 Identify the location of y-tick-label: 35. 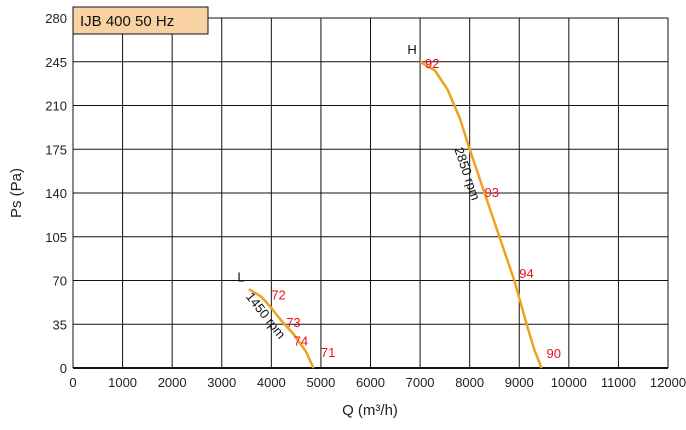
(60, 324).